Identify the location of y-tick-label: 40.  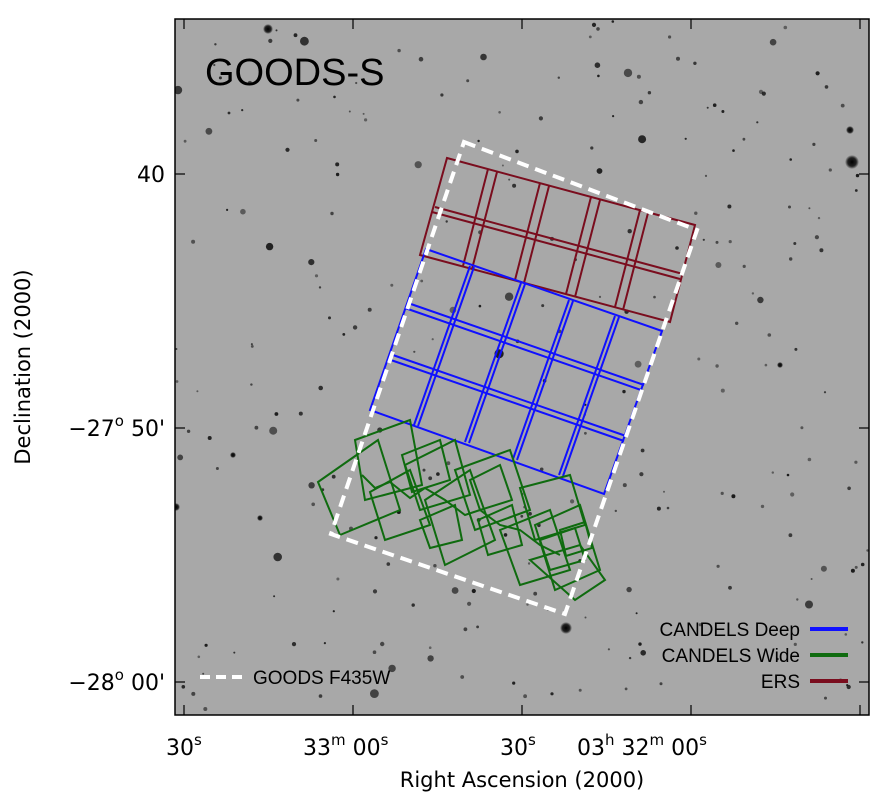
(151, 175).